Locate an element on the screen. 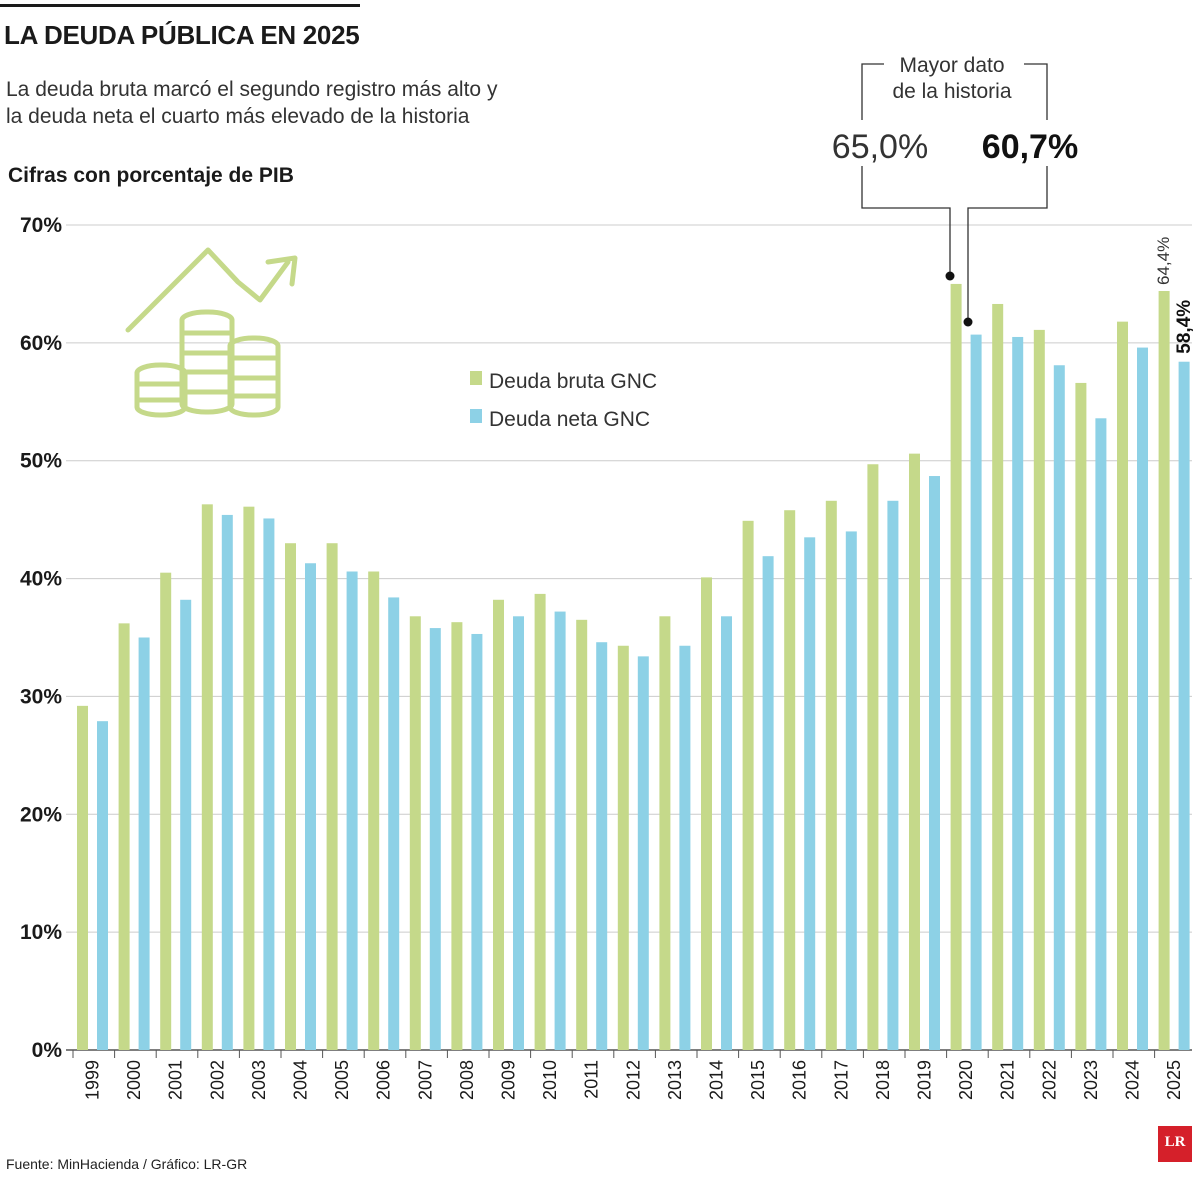  annotation-box-line-1: Mayor dato is located at coordinates (951, 65).